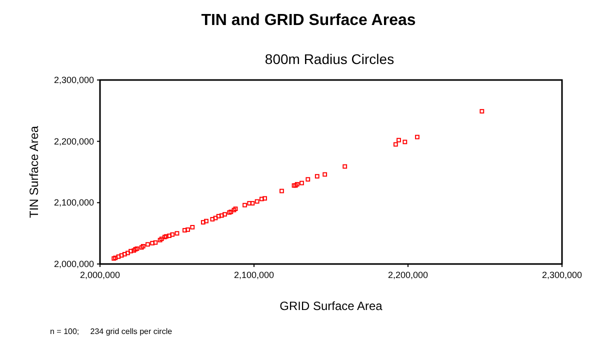 The image size is (605, 346). What do you see at coordinates (408, 275) in the screenshot?
I see `x-tick-label: 2,200,000` at bounding box center [408, 275].